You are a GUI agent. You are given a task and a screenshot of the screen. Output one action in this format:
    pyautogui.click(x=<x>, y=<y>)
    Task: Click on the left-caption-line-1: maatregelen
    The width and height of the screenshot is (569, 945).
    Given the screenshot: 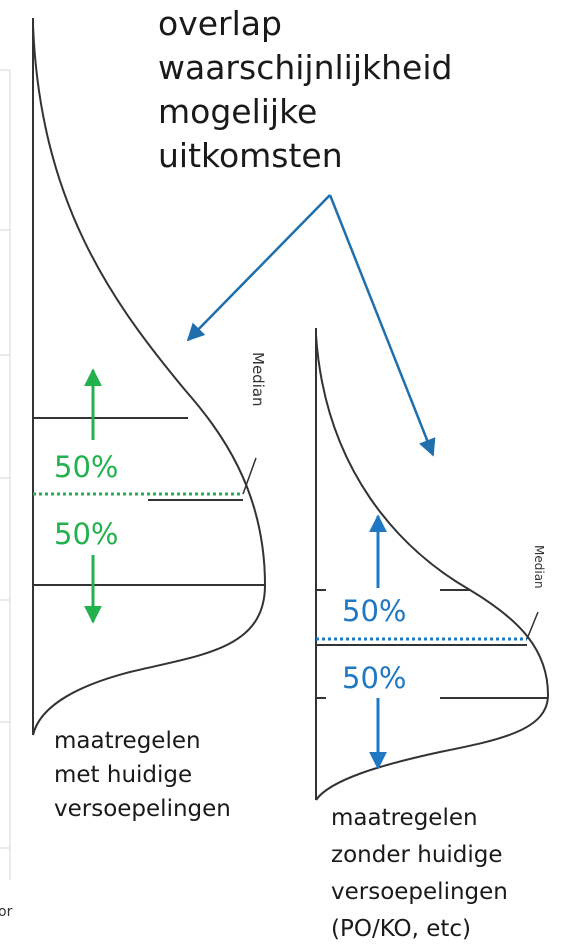 What is the action you would take?
    pyautogui.click(x=127, y=741)
    